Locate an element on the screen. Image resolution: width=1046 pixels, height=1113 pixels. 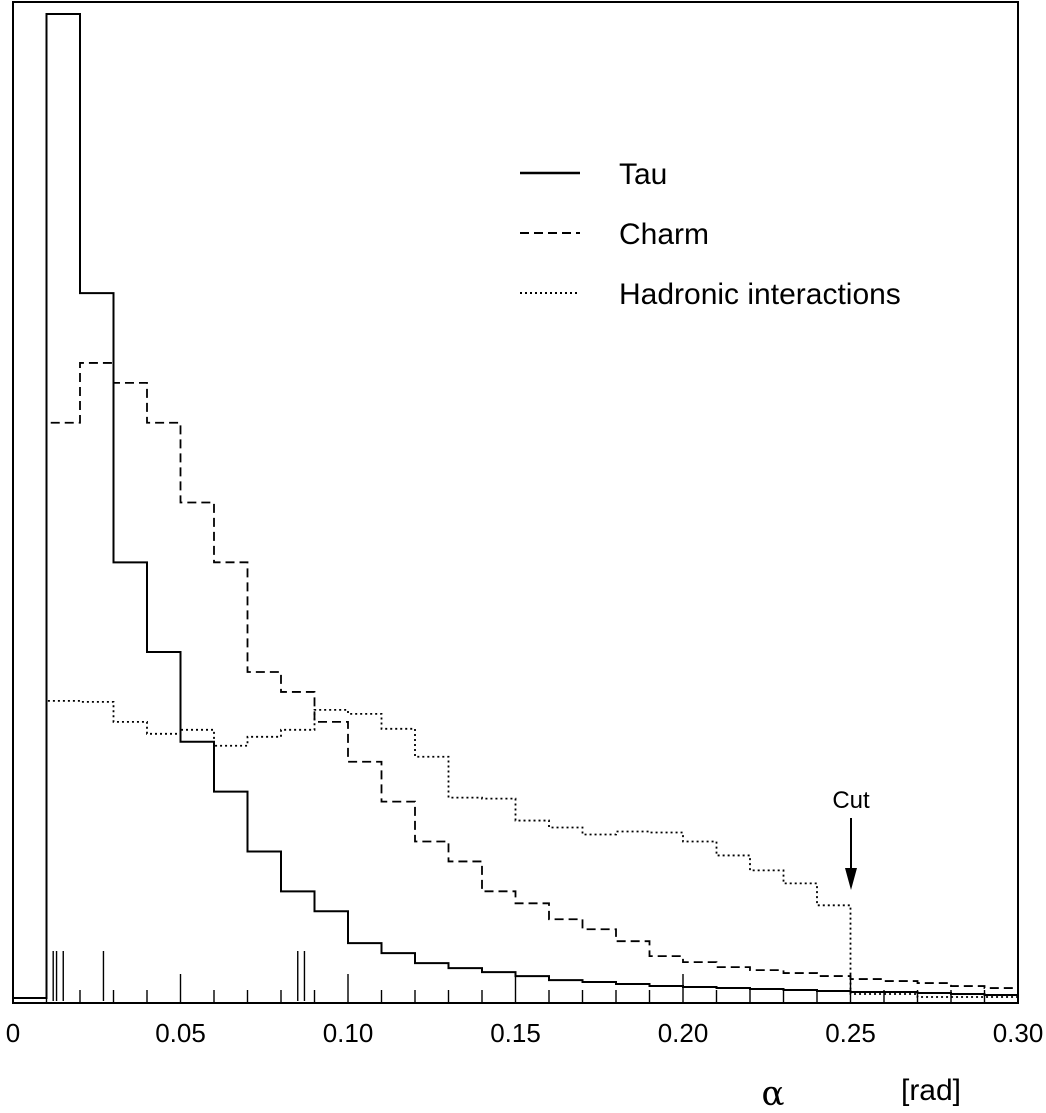
x-axis-tick-labels: 0 0.05 0.10 0.15 0.20 0.25 0.30 is located at coordinates (525, 1033).